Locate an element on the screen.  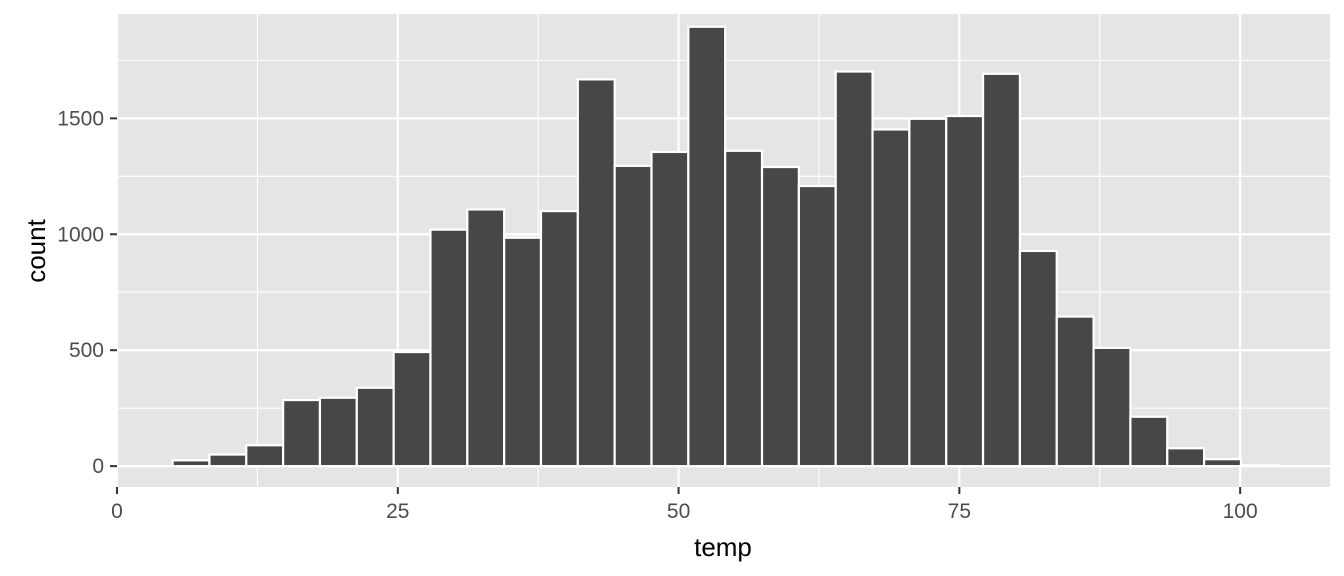
x-axis: 0 25 50 75 100 is located at coordinates (684, 505).